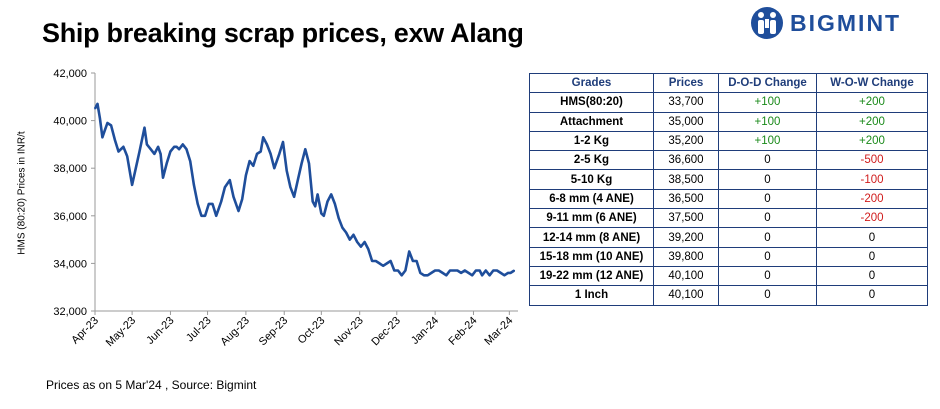 This screenshot has height=409, width=940. Describe the element at coordinates (235, 332) in the screenshot. I see `x-tick-label: Aug-23` at that location.